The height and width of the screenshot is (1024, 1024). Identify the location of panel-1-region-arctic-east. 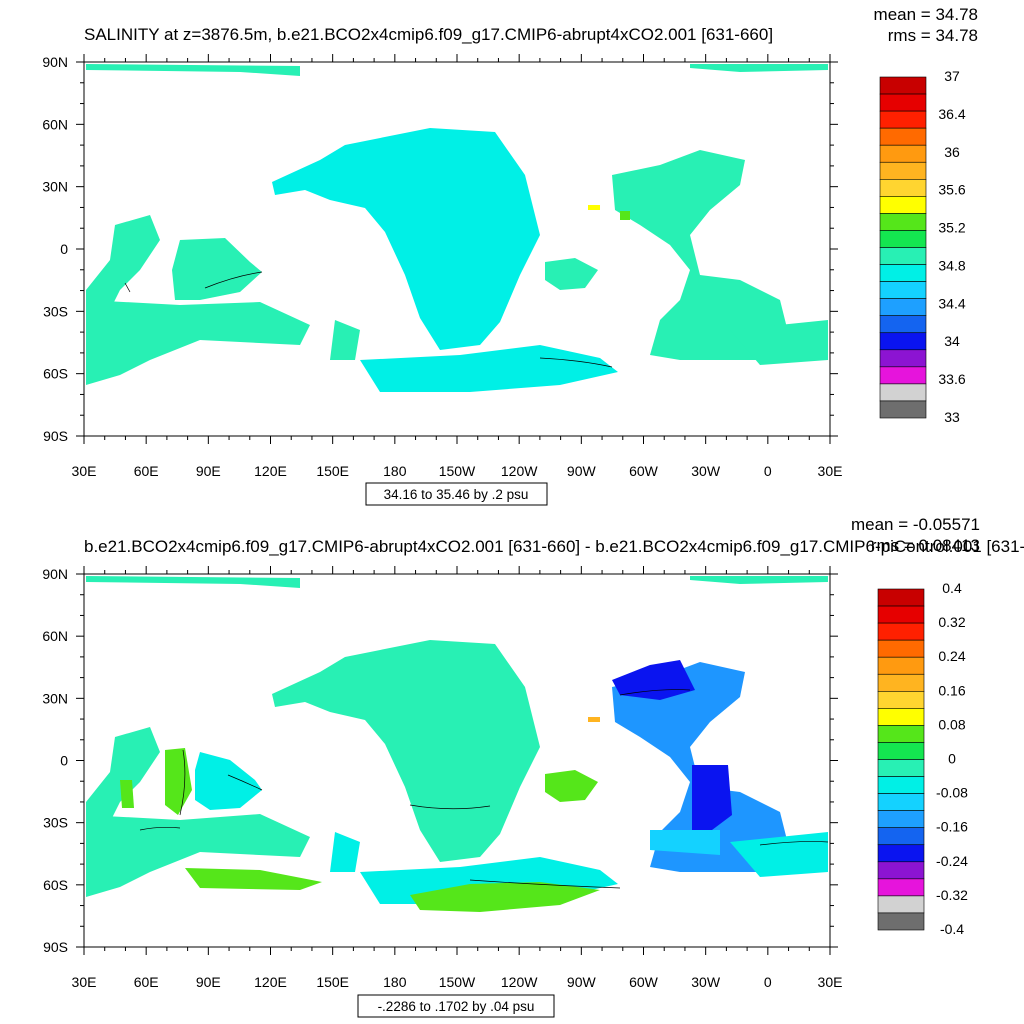
(759, 68).